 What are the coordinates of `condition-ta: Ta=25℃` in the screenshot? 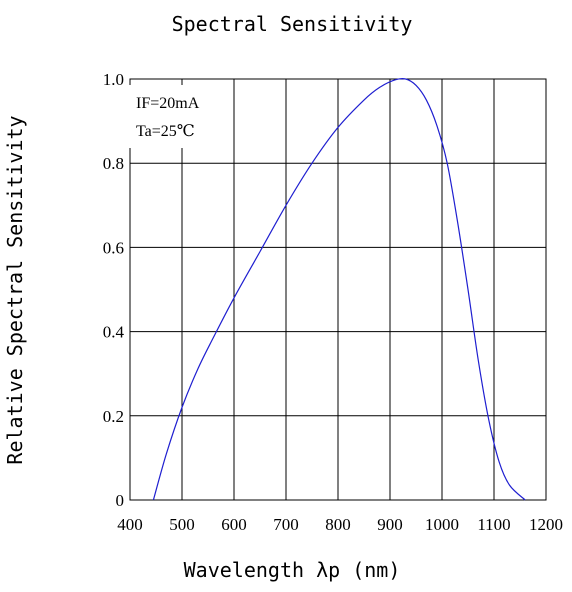 It's located at (165, 131).